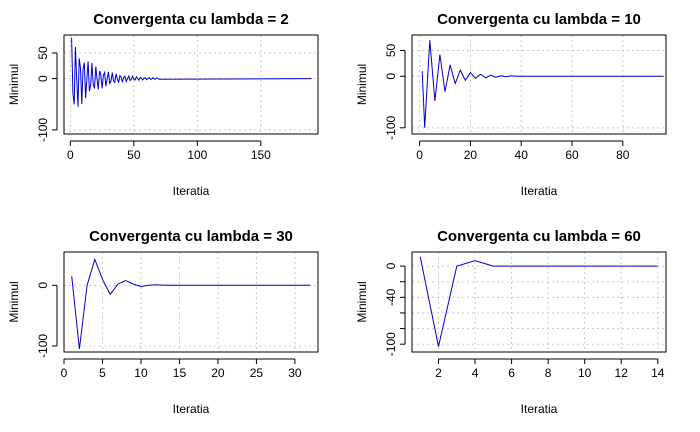  I want to click on x-tick-label: 30, so click(295, 373).